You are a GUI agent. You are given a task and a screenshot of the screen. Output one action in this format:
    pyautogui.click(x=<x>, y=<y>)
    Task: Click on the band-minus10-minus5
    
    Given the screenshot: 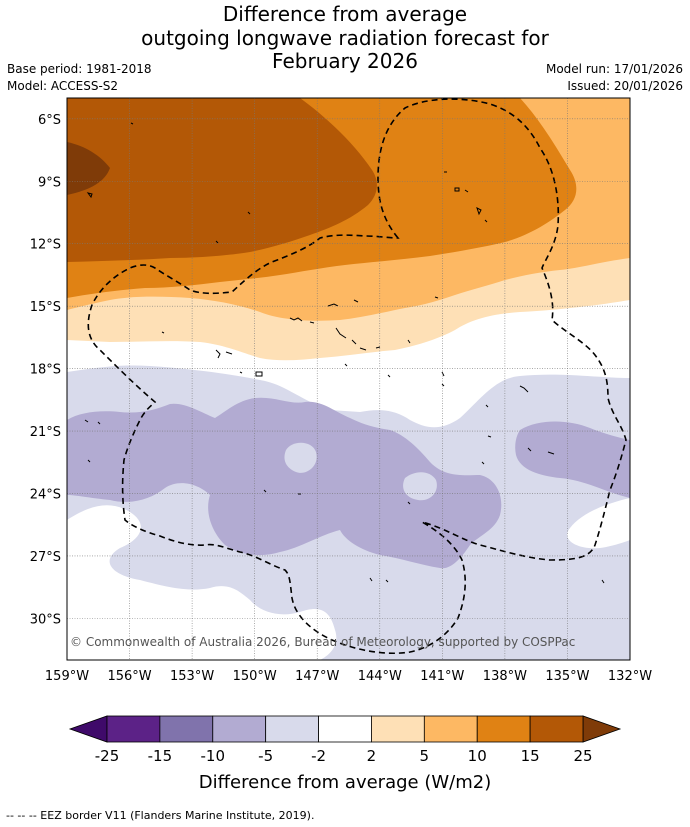 What is the action you would take?
    pyautogui.click(x=284, y=483)
    